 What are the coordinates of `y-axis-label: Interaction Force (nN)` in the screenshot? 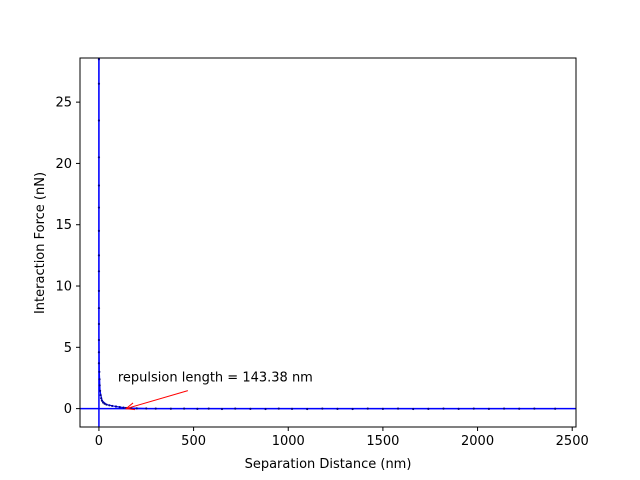 It's located at (40, 243).